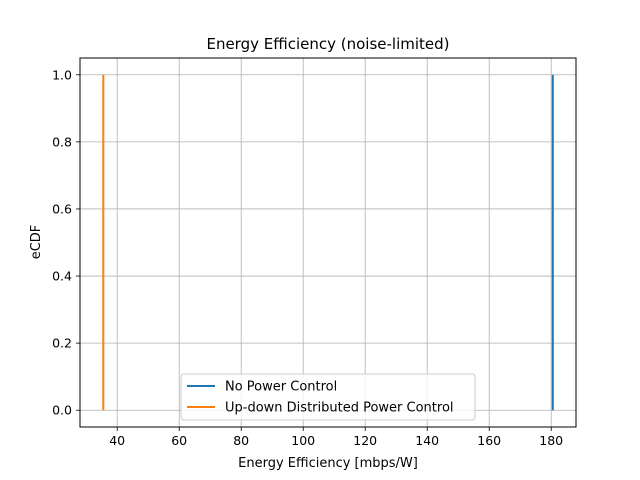 The width and height of the screenshot is (640, 480). Describe the element at coordinates (339, 408) in the screenshot. I see `legend-label-2: Up-down Distributed Power Control` at that location.